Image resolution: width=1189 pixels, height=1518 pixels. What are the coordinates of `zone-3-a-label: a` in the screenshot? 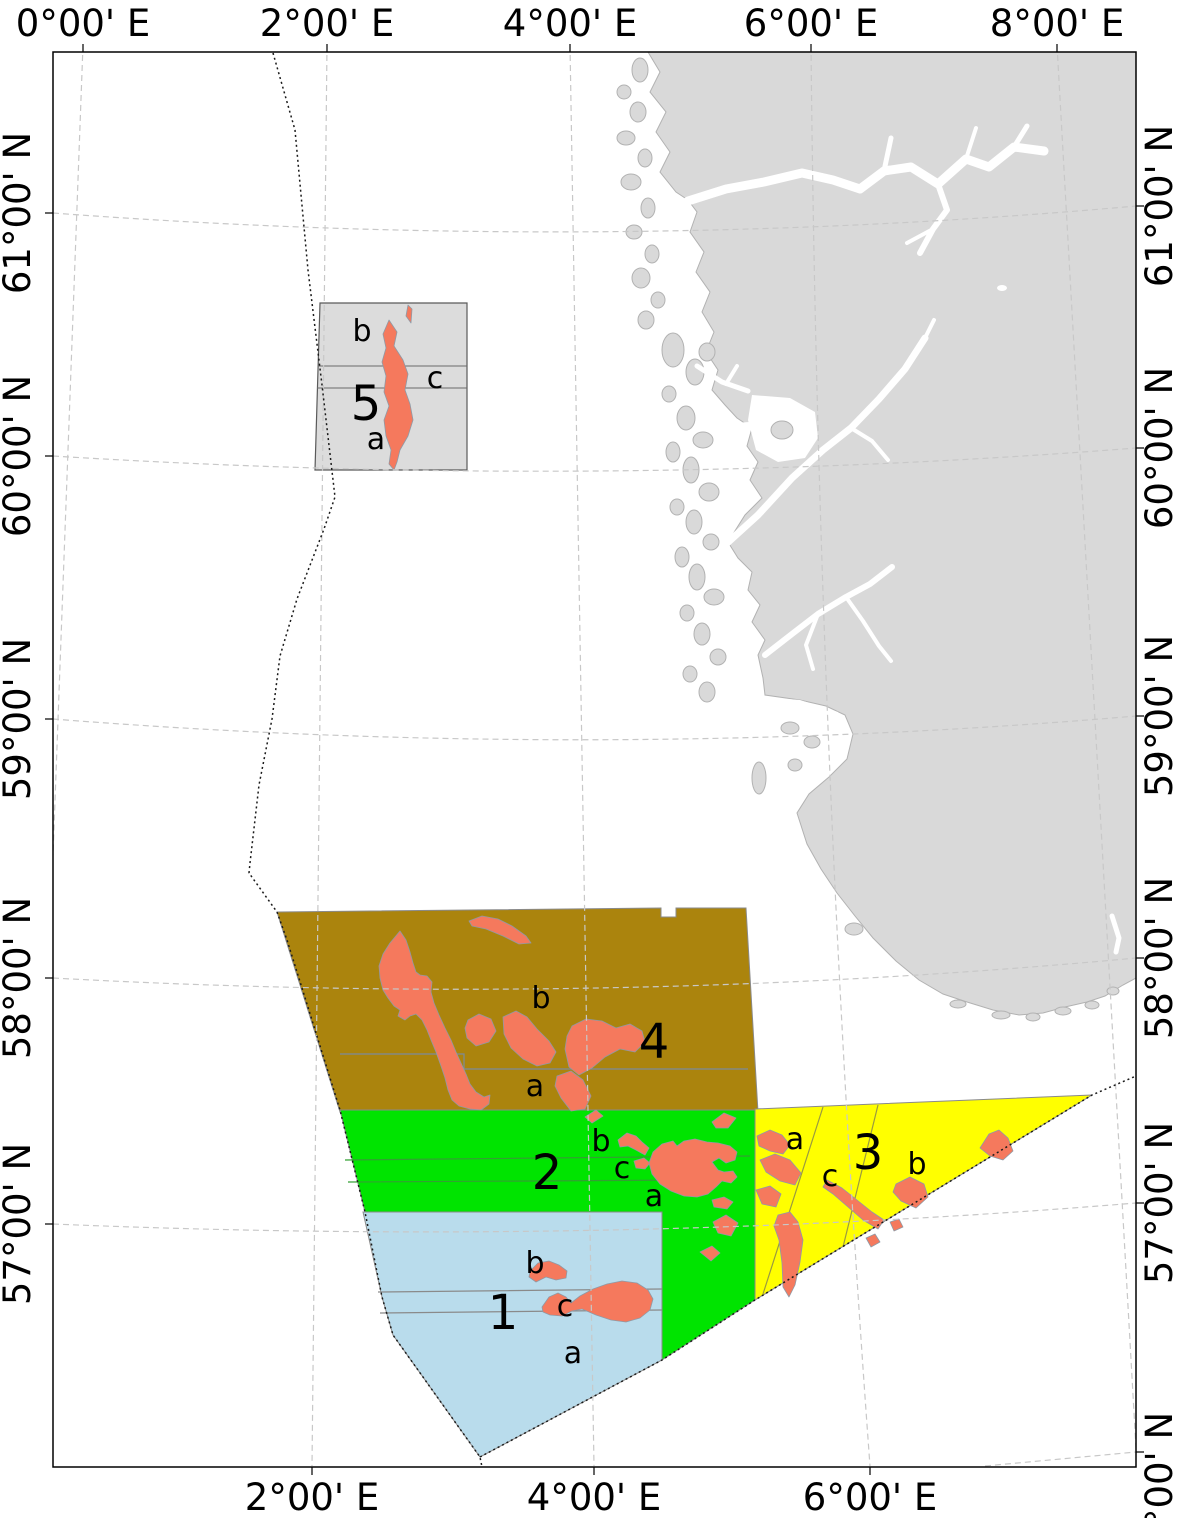 It's located at (795, 1139).